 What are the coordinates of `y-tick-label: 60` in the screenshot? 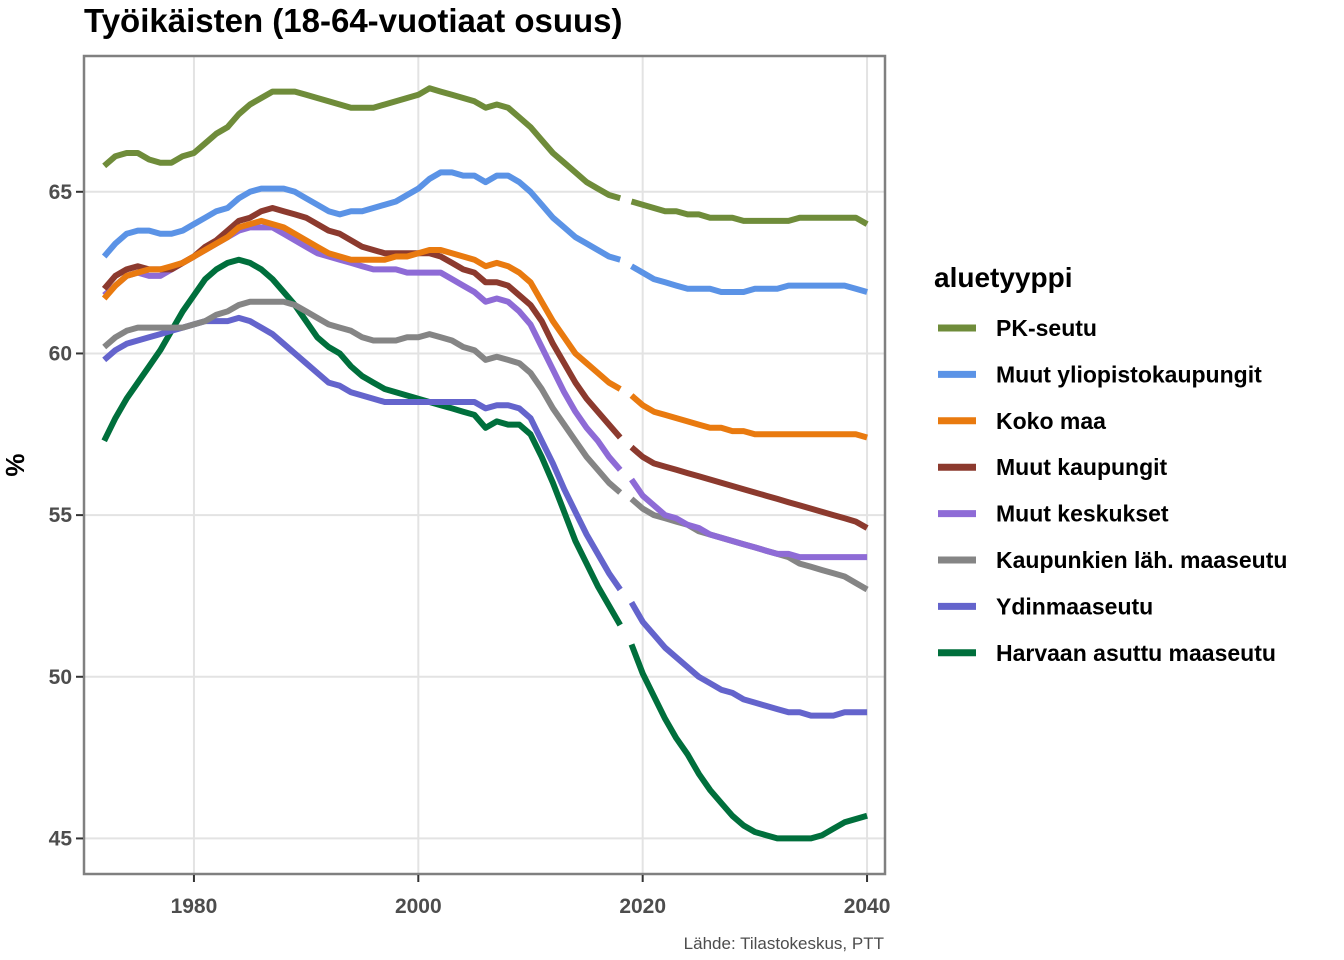 It's located at (60, 353).